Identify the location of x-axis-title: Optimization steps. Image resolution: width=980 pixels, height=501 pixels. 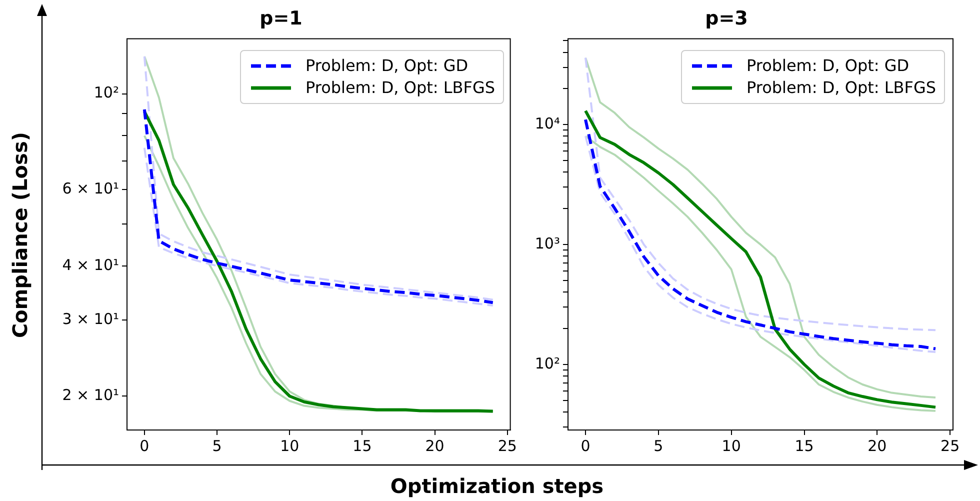
(497, 486).